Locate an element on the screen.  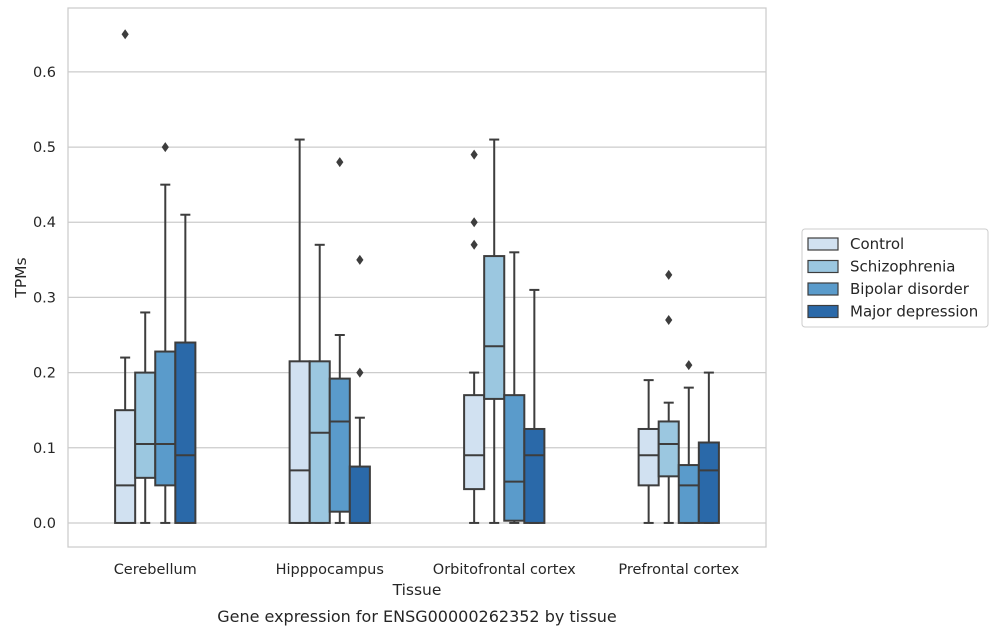
y-tick-label: 0.4 is located at coordinates (44, 223).